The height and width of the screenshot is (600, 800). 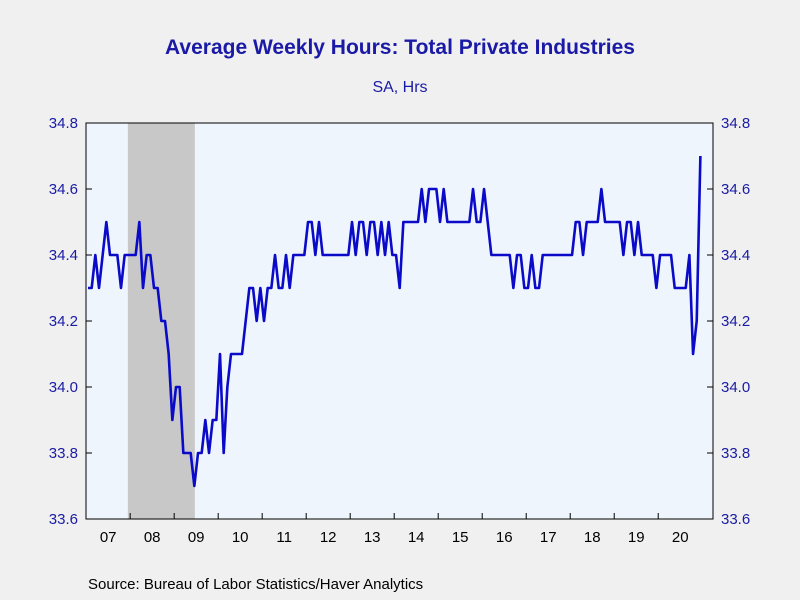 I want to click on y-tick-label-right: 34.4, so click(x=735, y=255).